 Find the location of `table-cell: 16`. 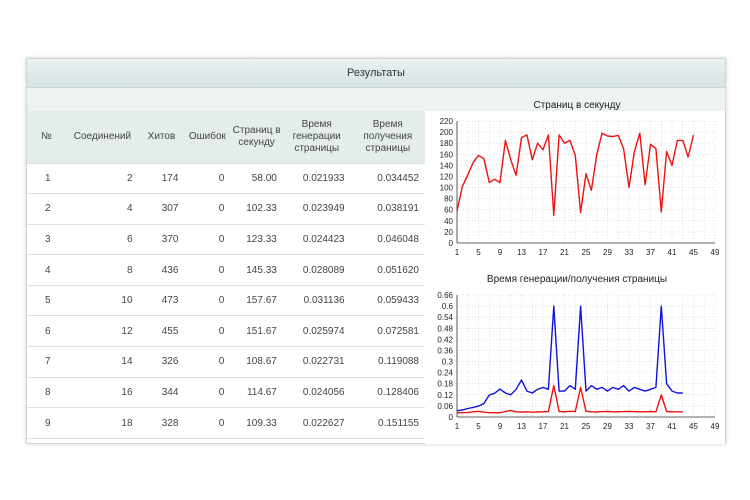

table-cell: 16 is located at coordinates (102, 393).